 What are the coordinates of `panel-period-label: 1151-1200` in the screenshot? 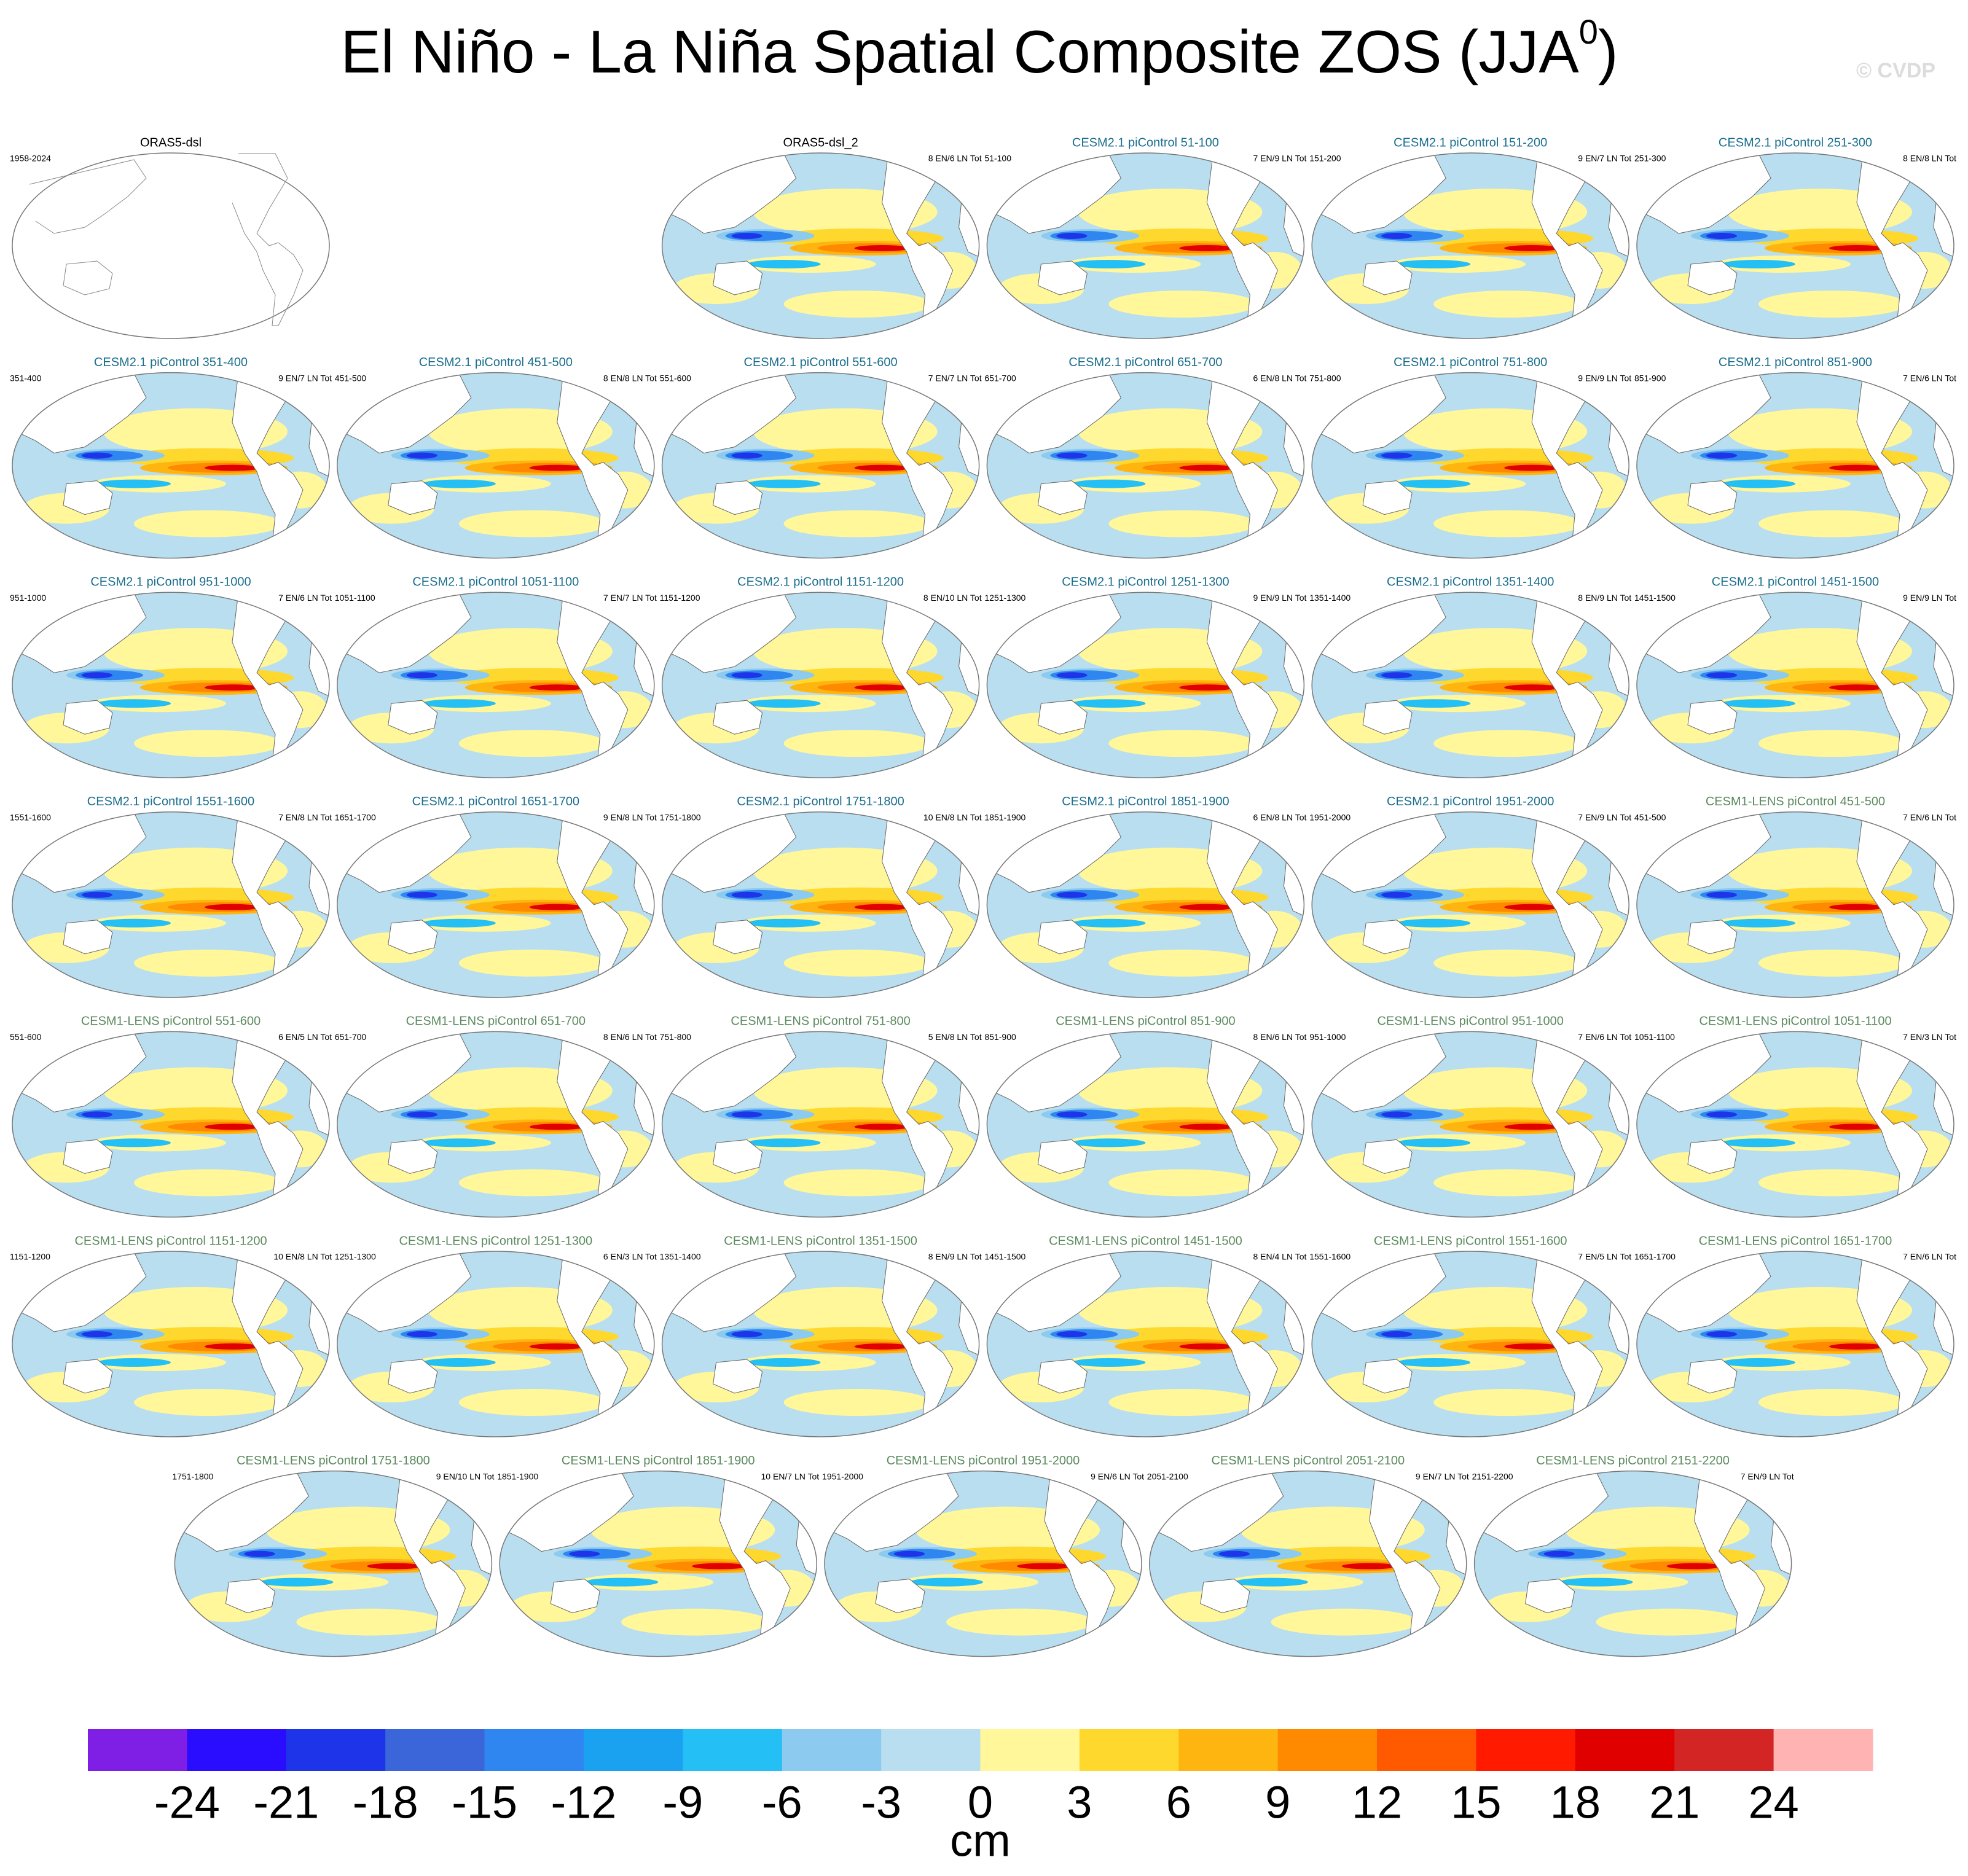 It's located at (30, 1257).